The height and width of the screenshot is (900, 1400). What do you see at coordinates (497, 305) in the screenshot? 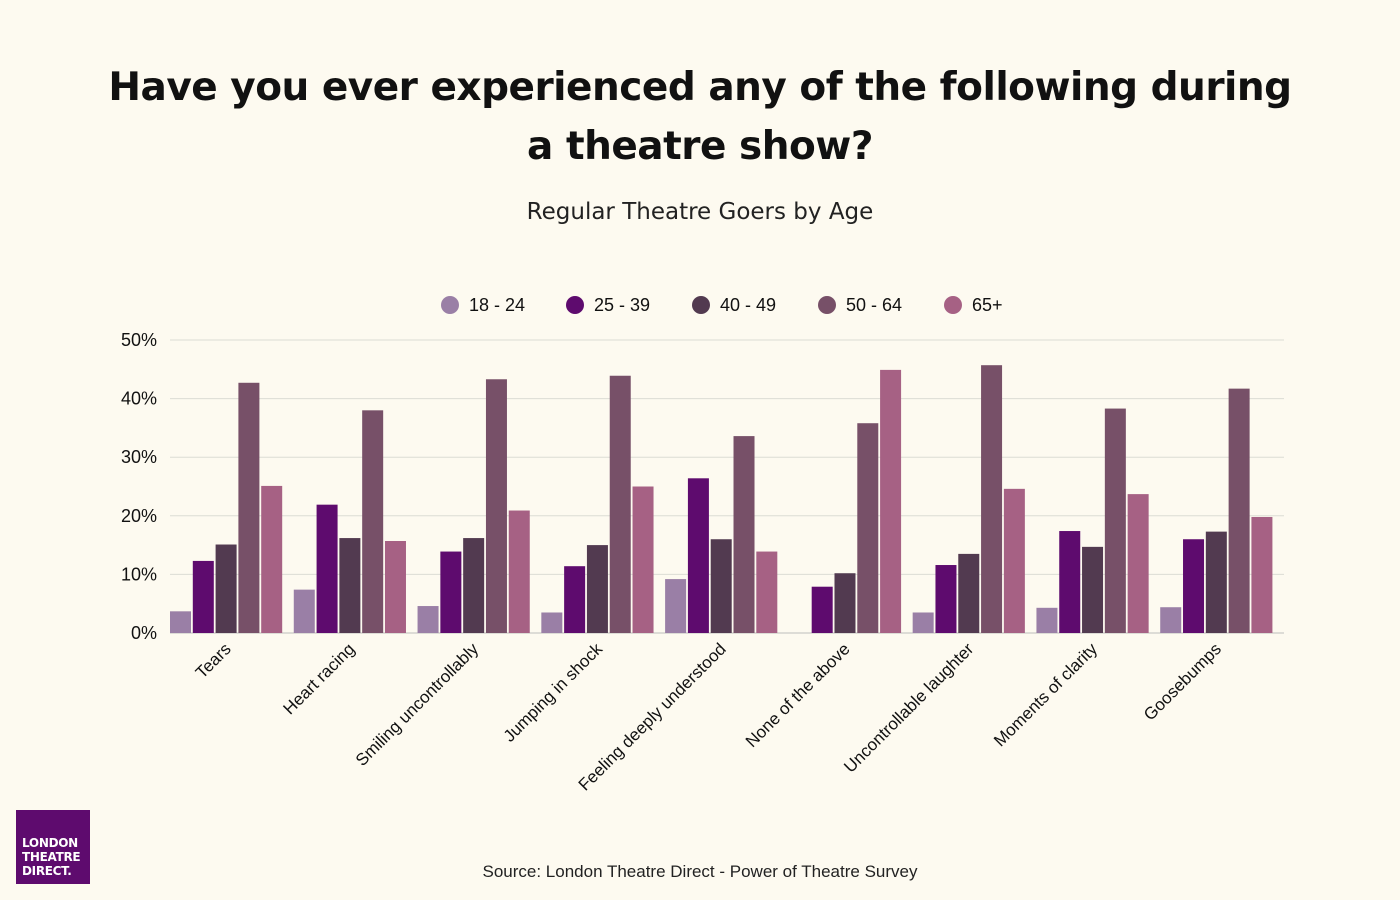
I see `legend-label: 18 - 24` at bounding box center [497, 305].